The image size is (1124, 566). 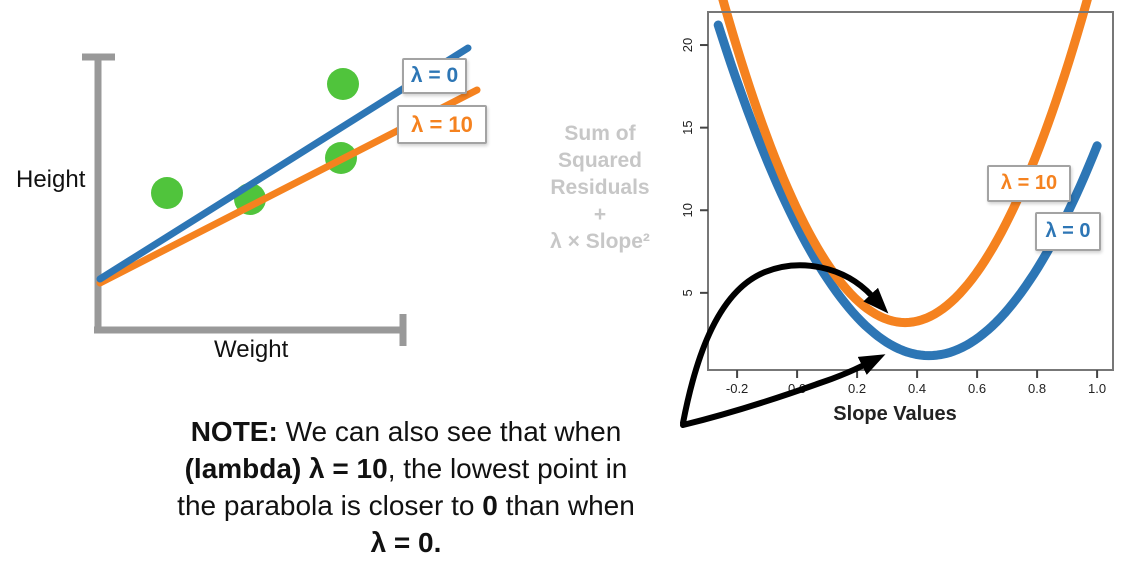 I want to click on note-line-1: NOTE: We can also see that when, so click(x=406, y=431).